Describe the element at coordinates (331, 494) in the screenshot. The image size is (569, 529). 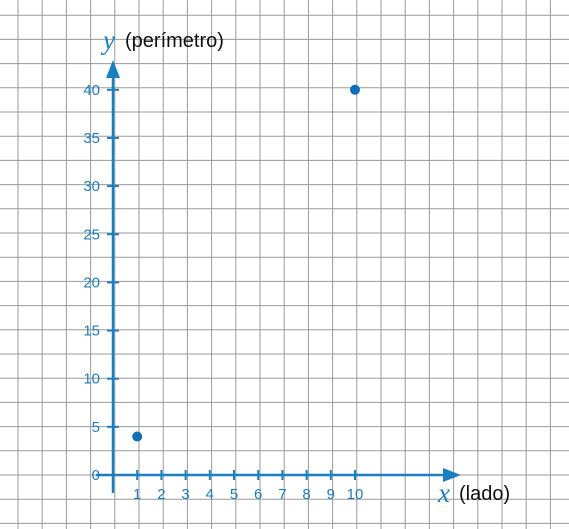
I see `x-tick-label: 9` at that location.